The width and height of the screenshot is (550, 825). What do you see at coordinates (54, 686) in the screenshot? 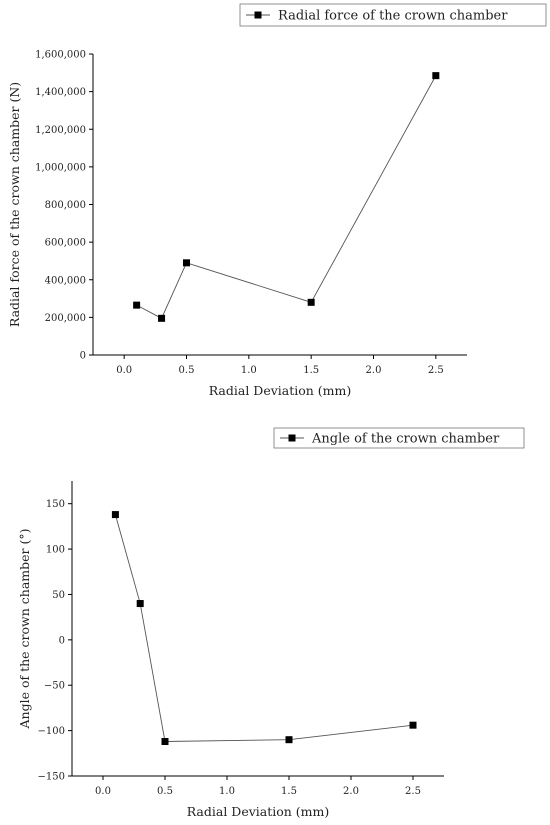
I see `y-tick-label: −50` at bounding box center [54, 686].